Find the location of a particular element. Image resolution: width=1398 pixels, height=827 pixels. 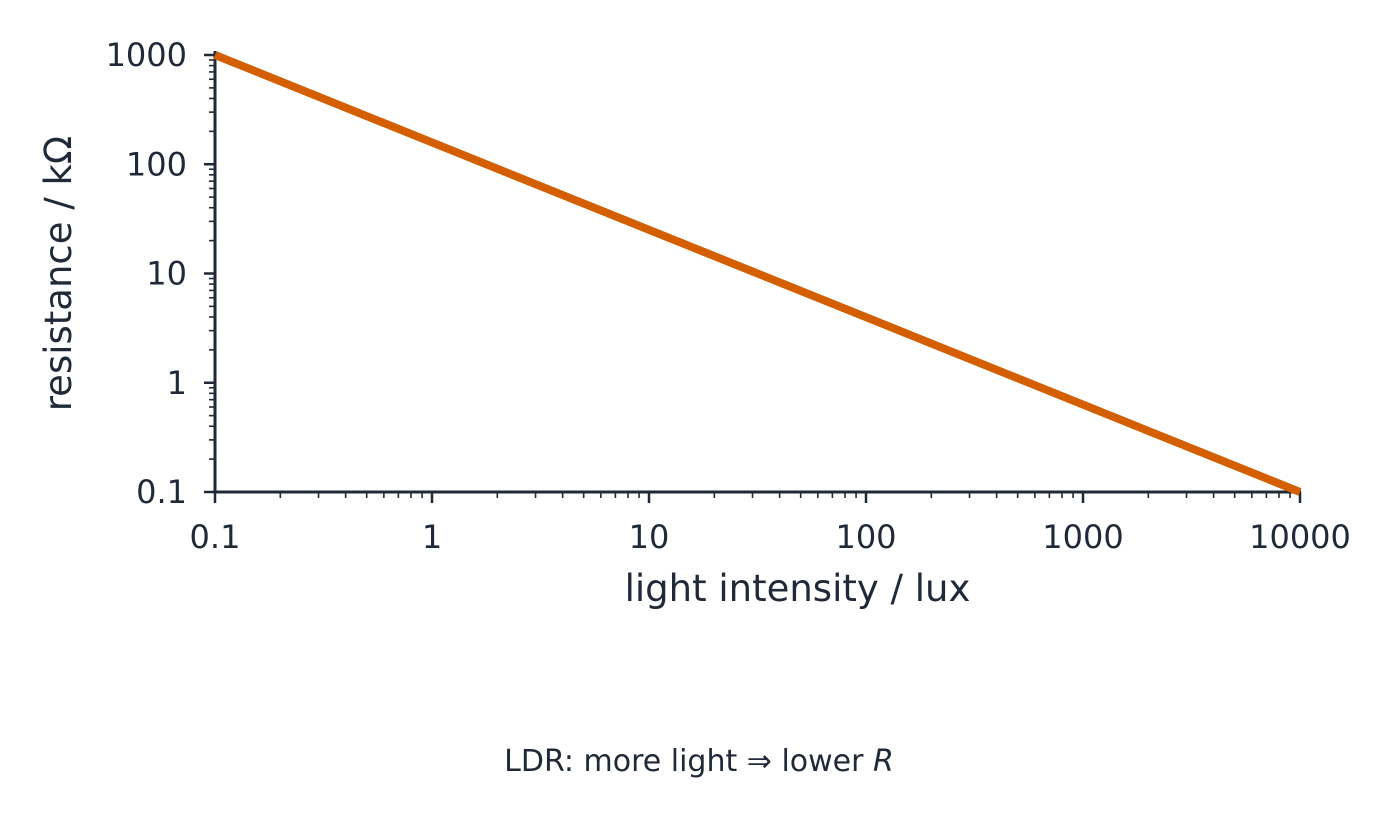

y-tick-labels: 0.1 1 10 100 1000 is located at coordinates (146, 273).